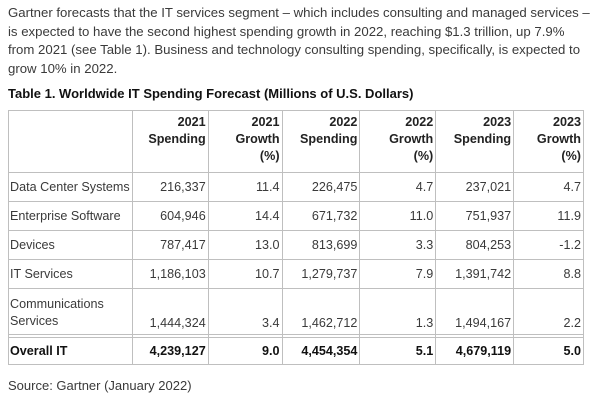 Image resolution: width=600 pixels, height=400 pixels. What do you see at coordinates (170, 245) in the screenshot?
I see `table-cell: 787,417` at bounding box center [170, 245].